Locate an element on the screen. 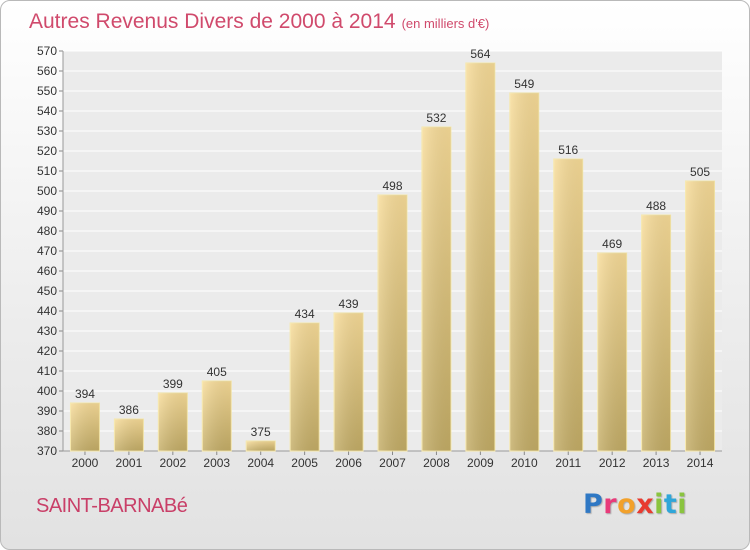 The width and height of the screenshot is (750, 550). bar-shade-2001 is located at coordinates (129, 435).